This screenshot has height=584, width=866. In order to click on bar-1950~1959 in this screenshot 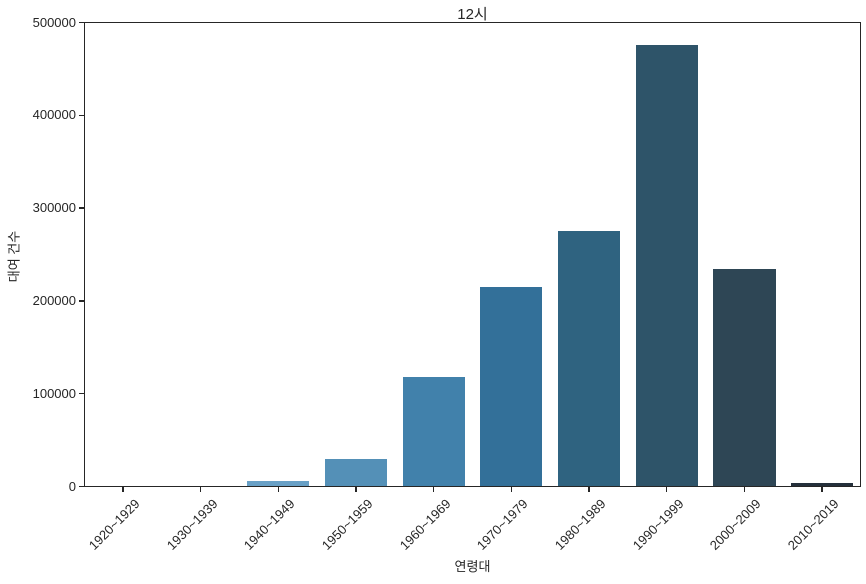, I will do `click(356, 473)`.